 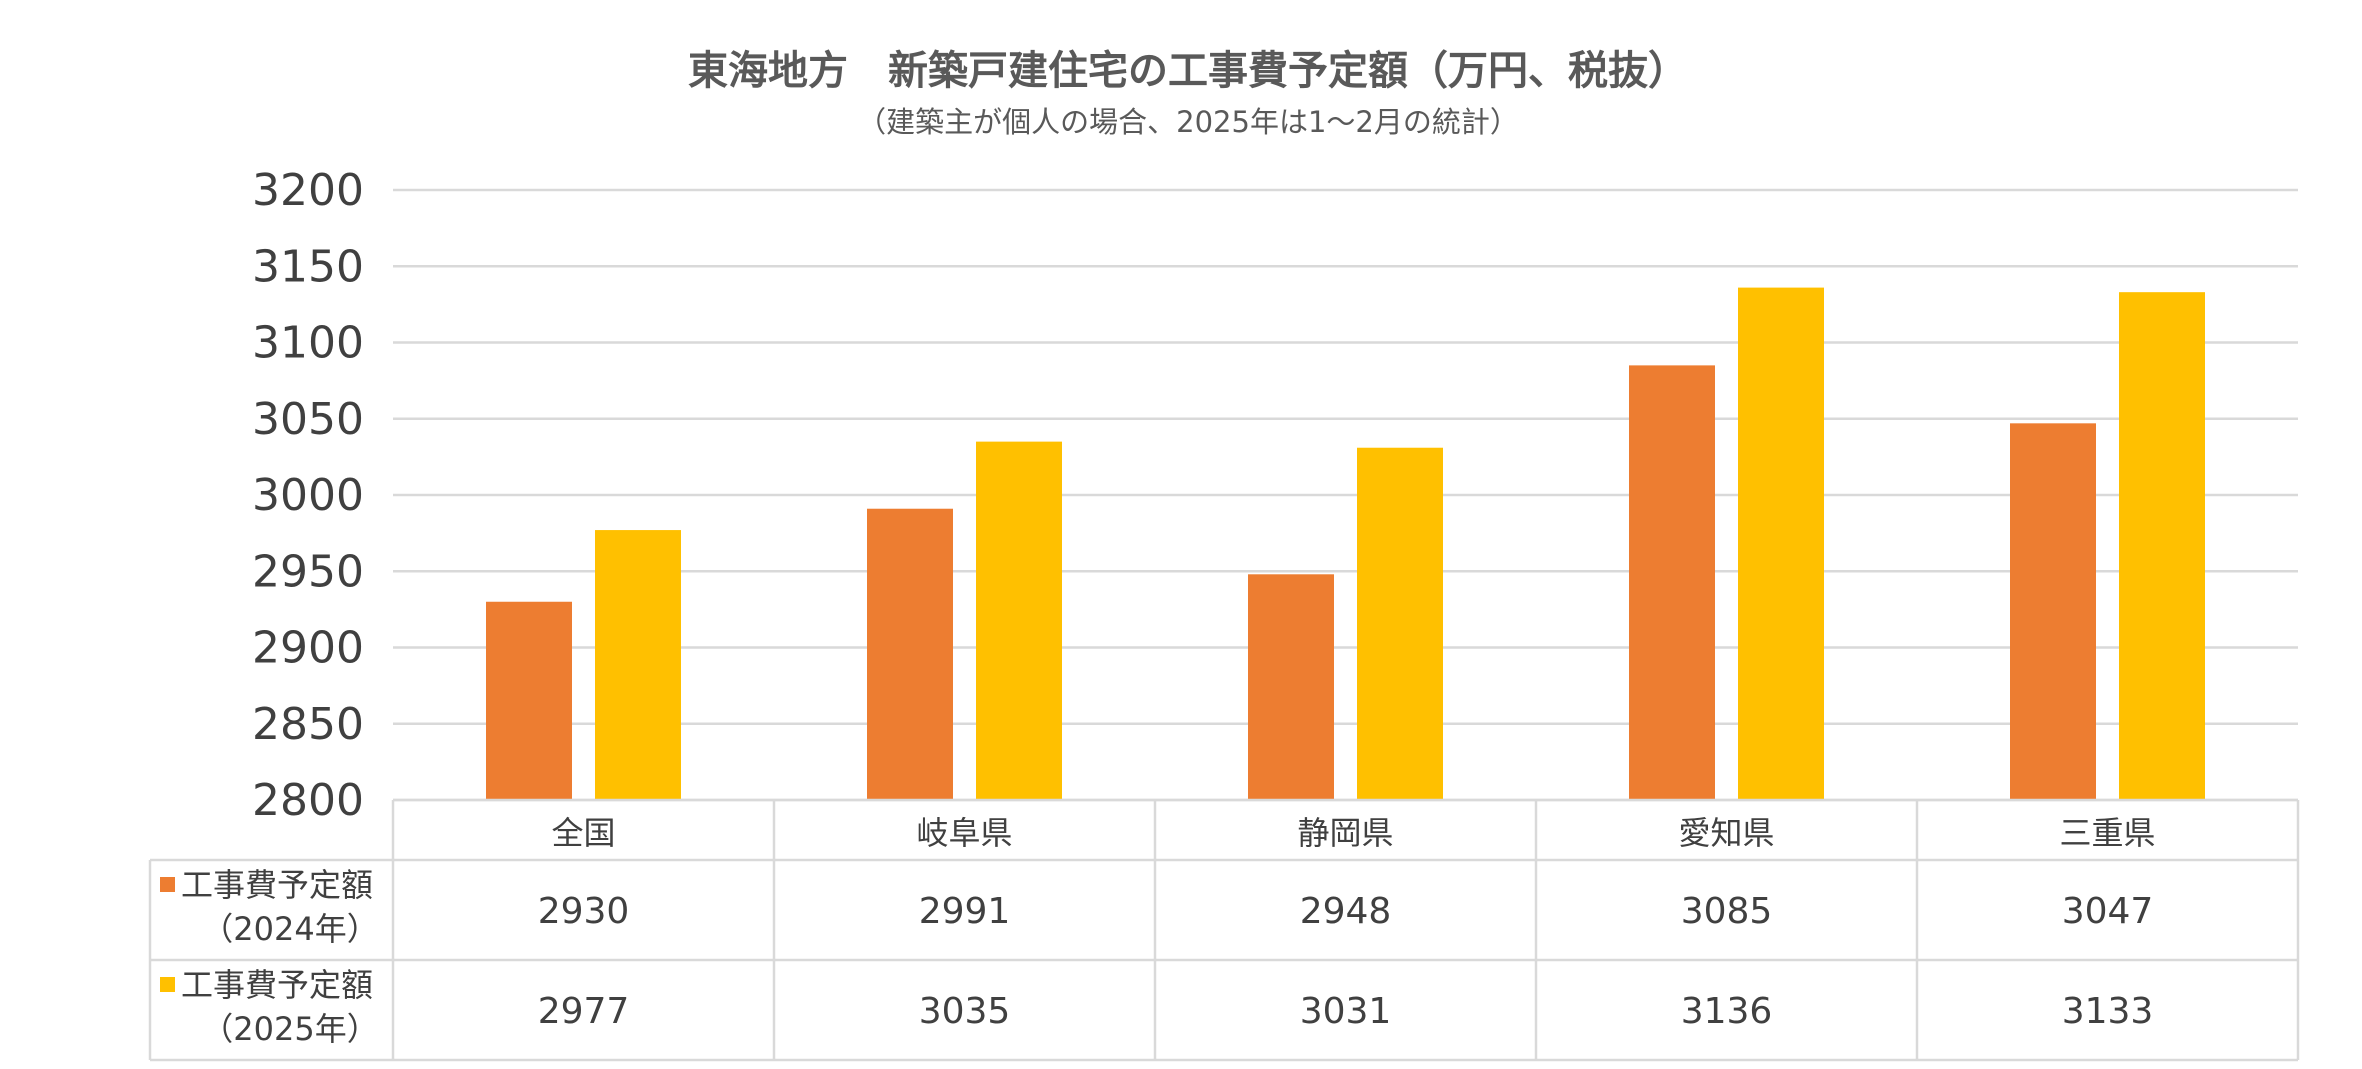 I want to click on category-label: 岐阜県, so click(x=964, y=833).